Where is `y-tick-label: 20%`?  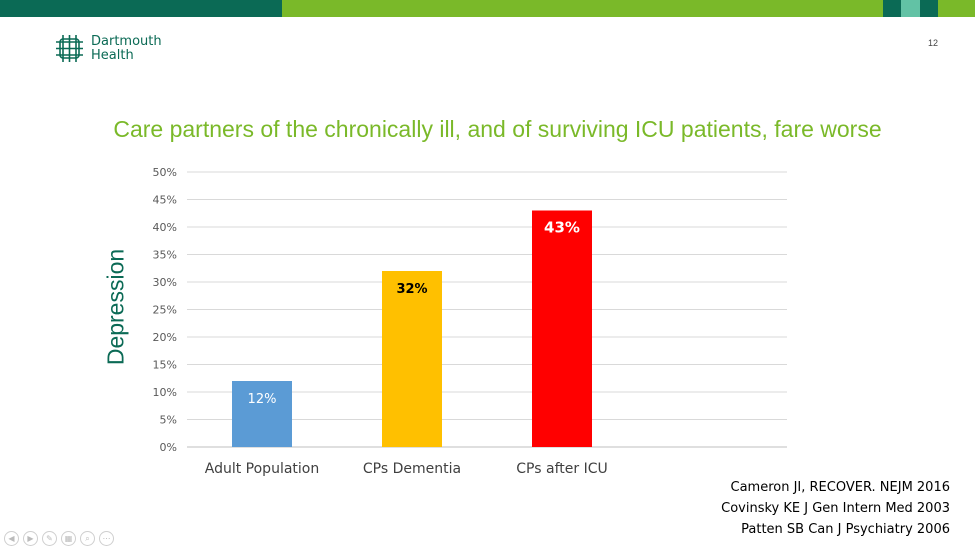
y-tick-label: 20% is located at coordinates (165, 337).